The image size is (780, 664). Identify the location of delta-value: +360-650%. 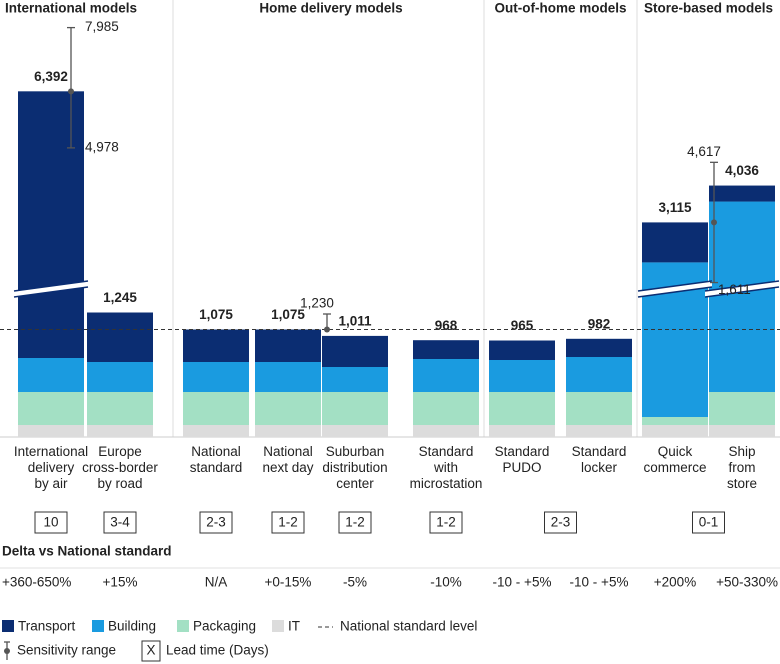
(36, 582).